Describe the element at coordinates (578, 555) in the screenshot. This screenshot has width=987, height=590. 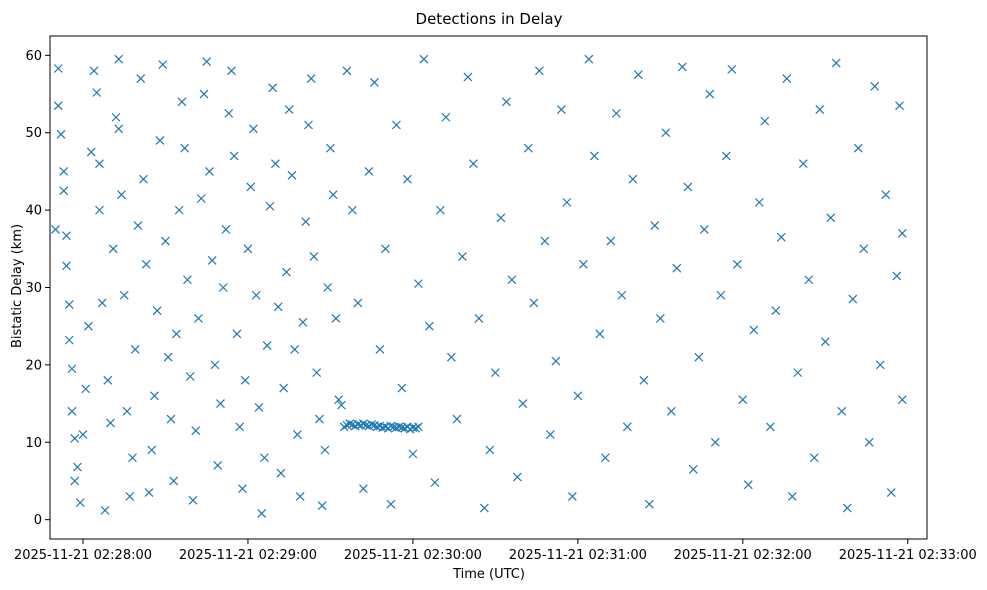
I see `x-tick-label: 2025-11-21 02:31:00` at that location.